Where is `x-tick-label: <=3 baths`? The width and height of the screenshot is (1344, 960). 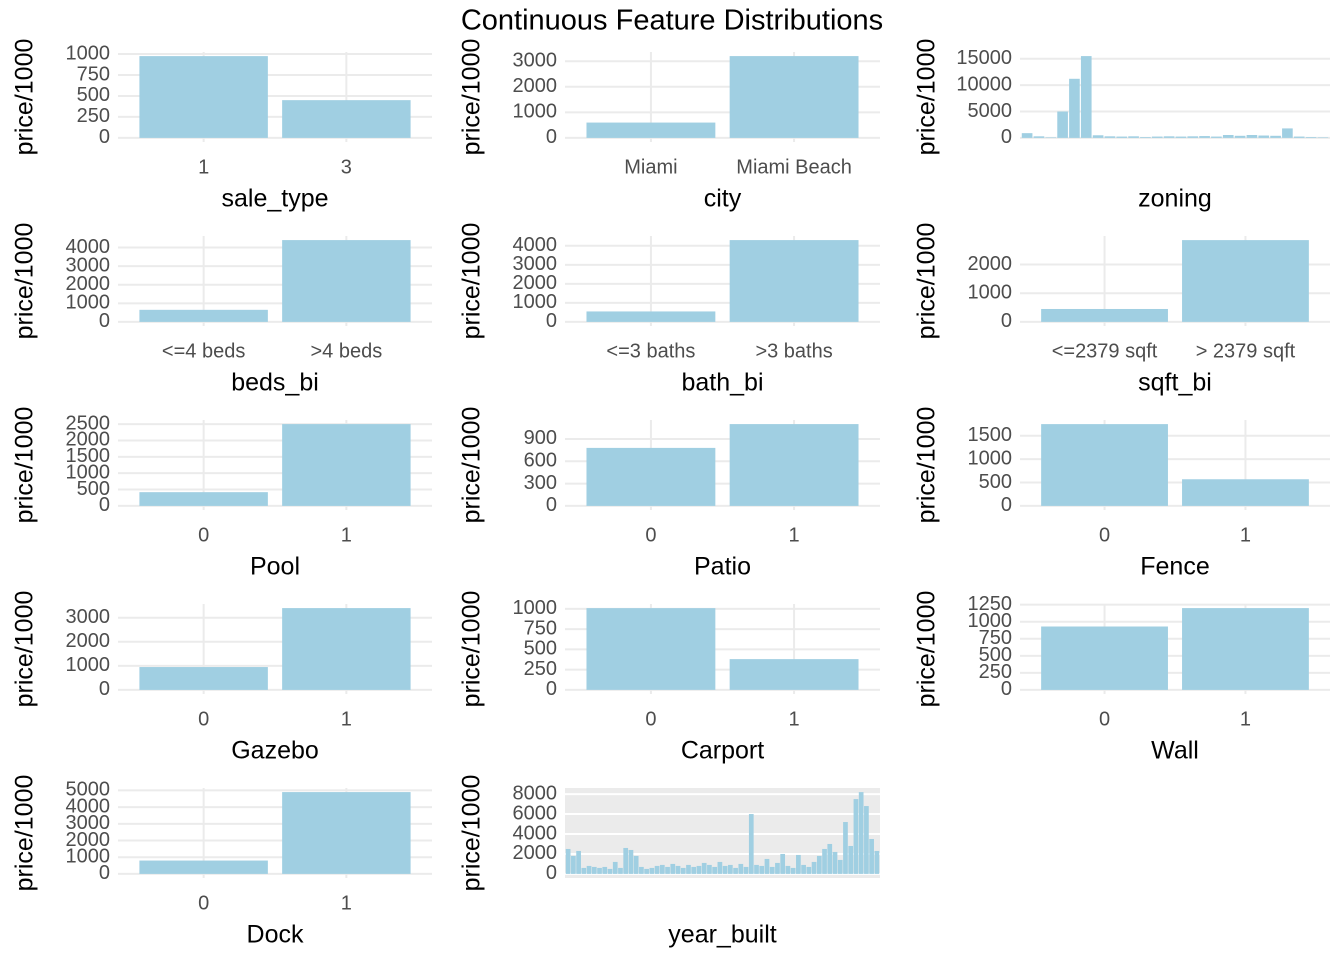 x-tick-label: <=3 baths is located at coordinates (650, 351).